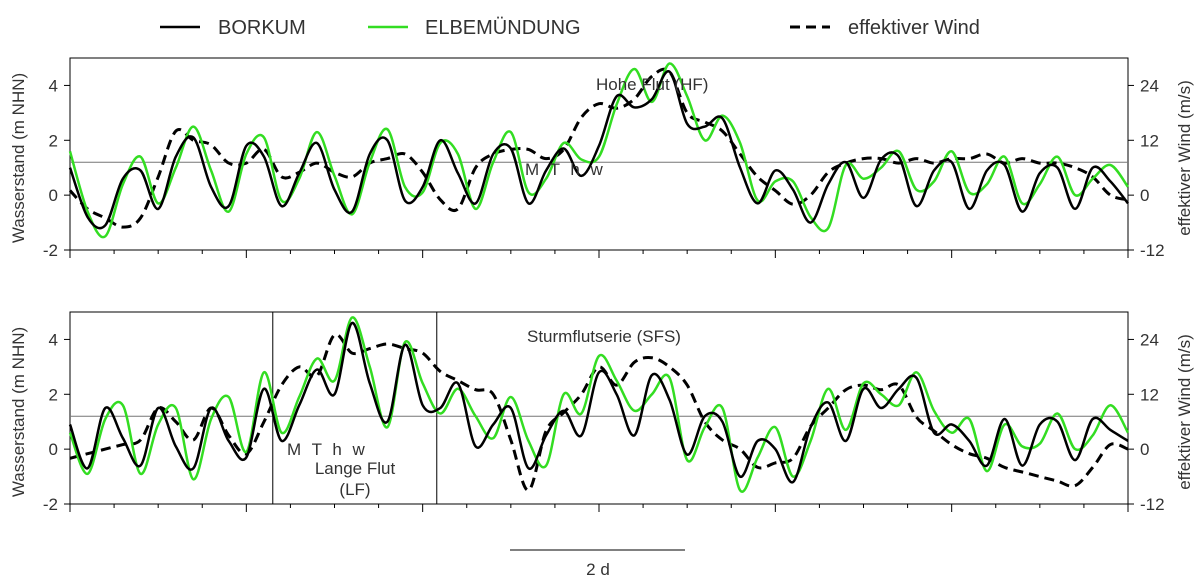  Describe the element at coordinates (914, 28) in the screenshot. I see `legend-label-wind: effektiver Wind` at that location.